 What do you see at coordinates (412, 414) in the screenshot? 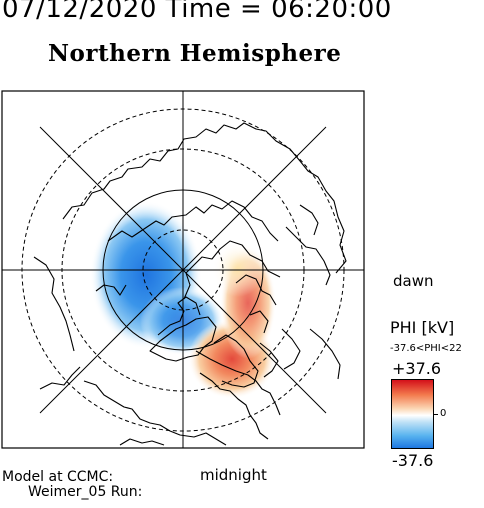
I see `colorbar` at bounding box center [412, 414].